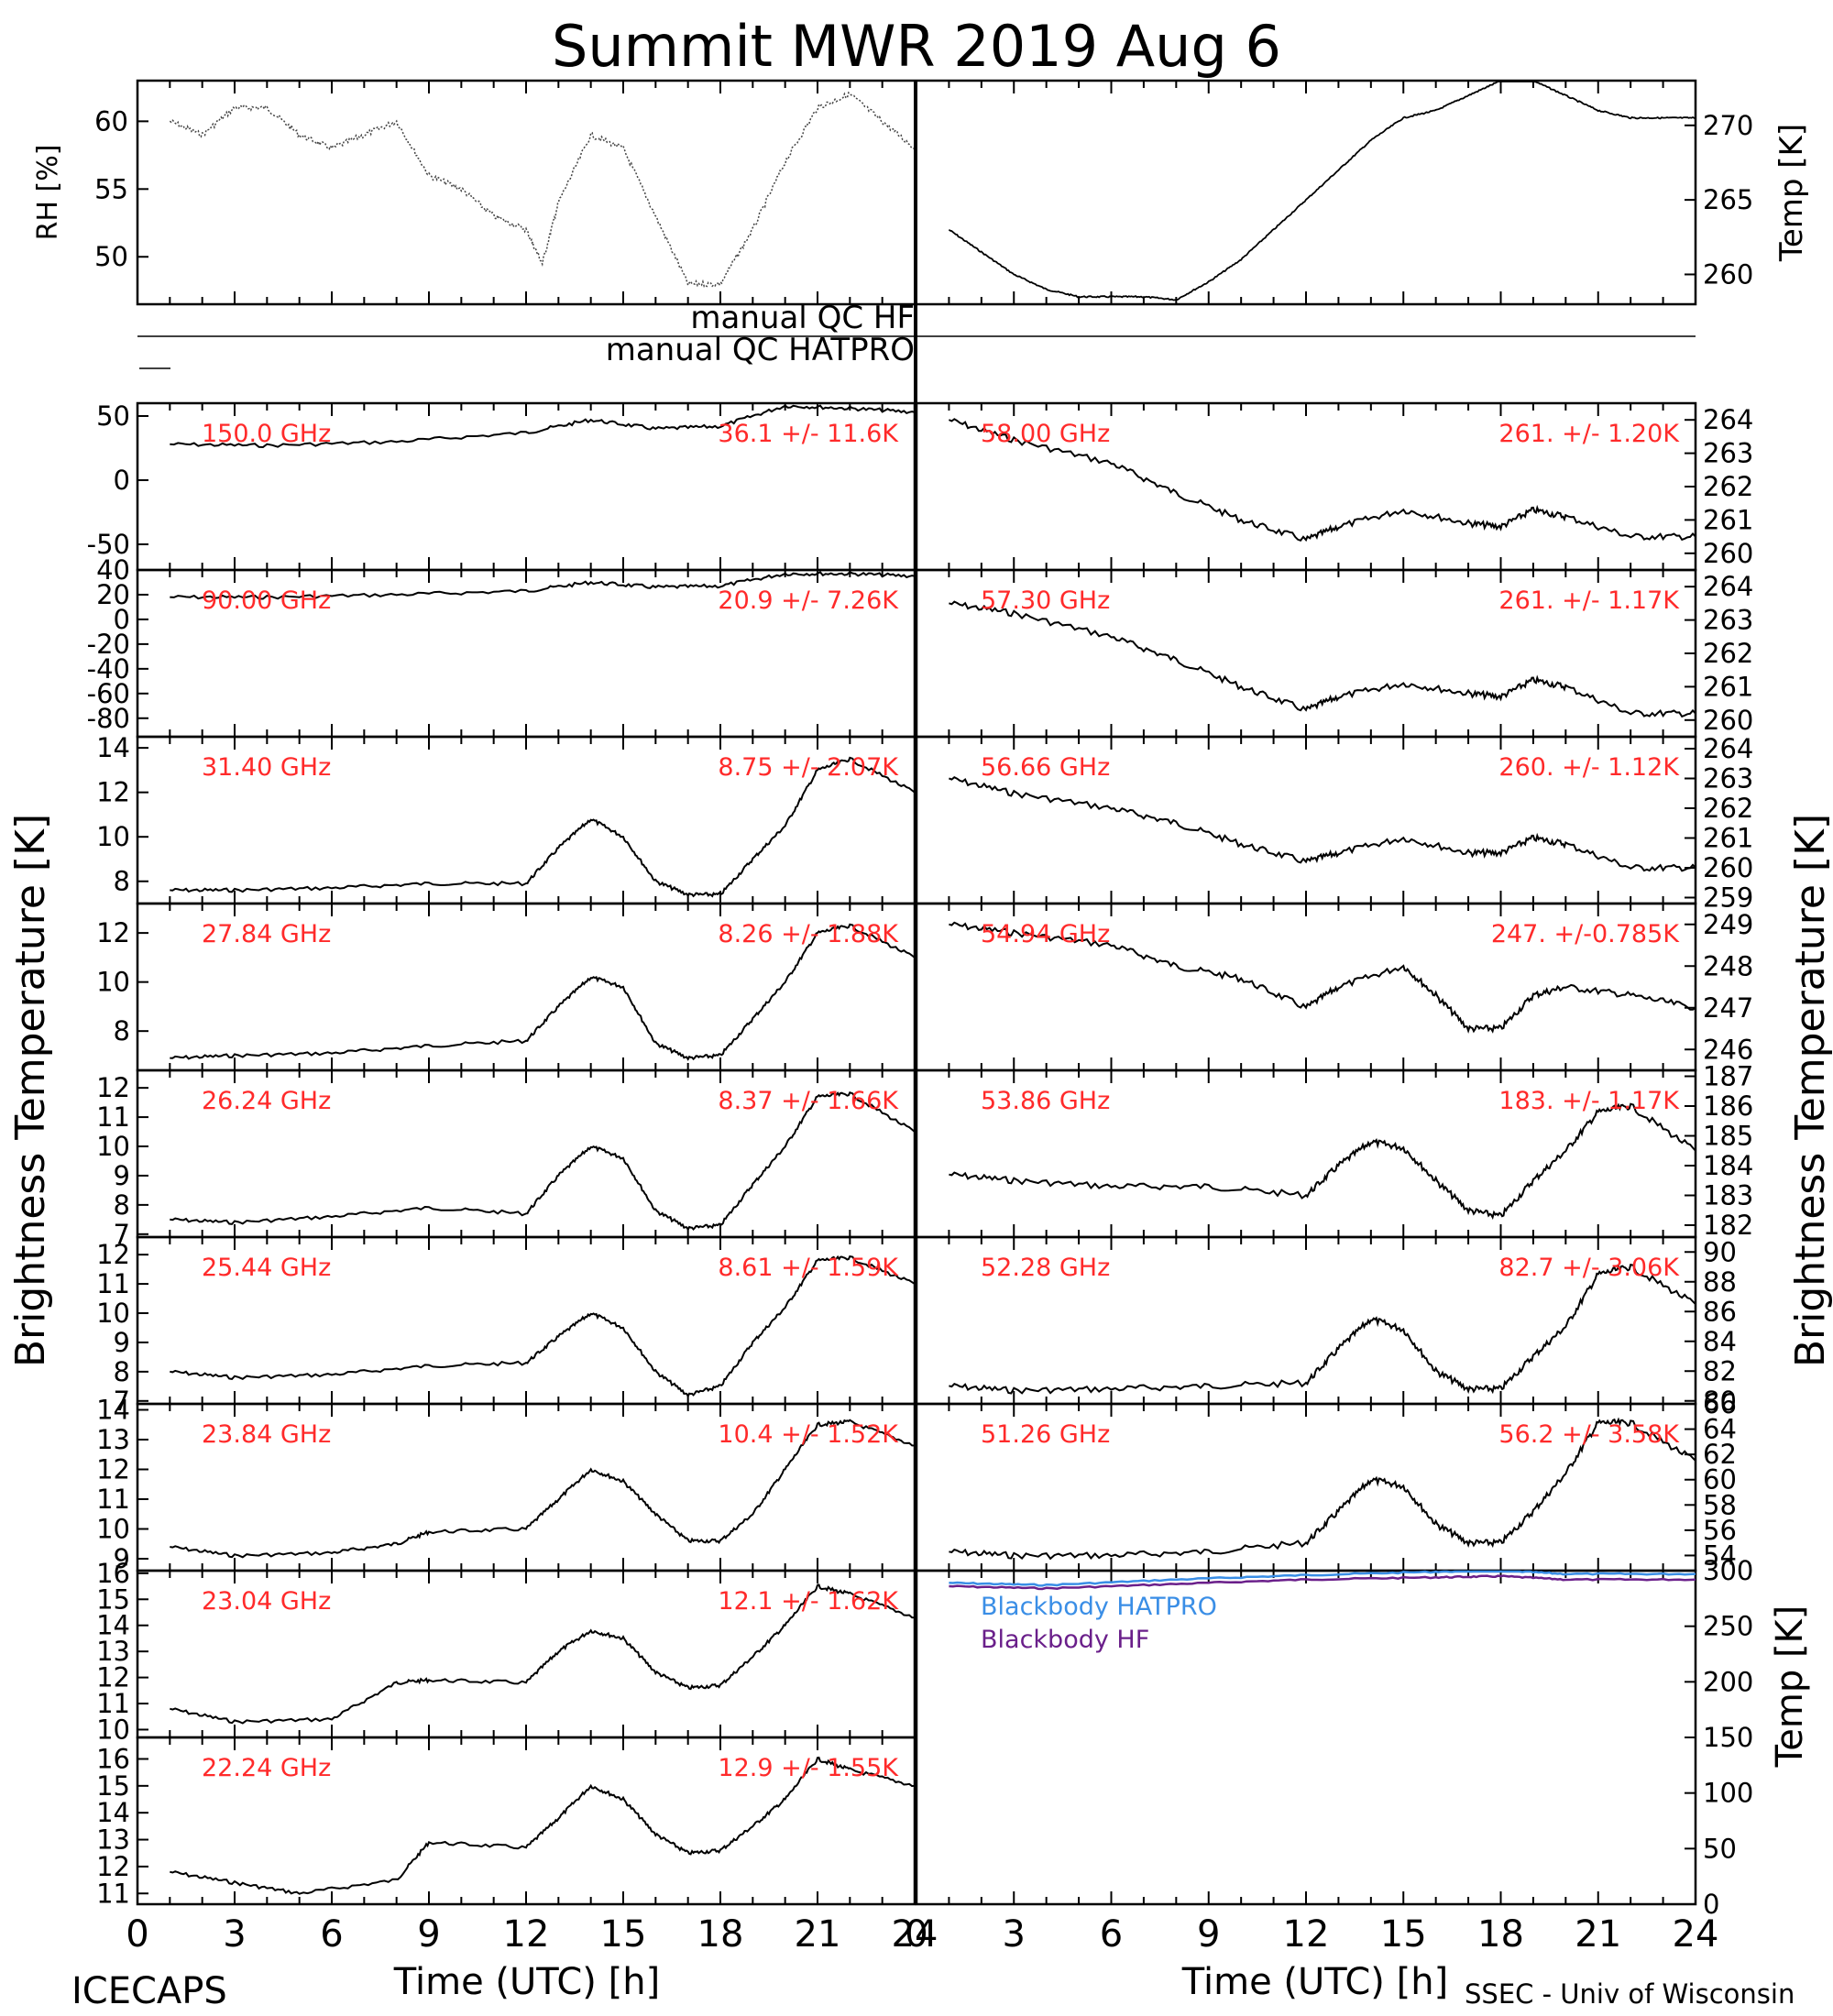 This screenshot has width=1833, height=2016. I want to click on x-tick-label-left: 18, so click(720, 1934).